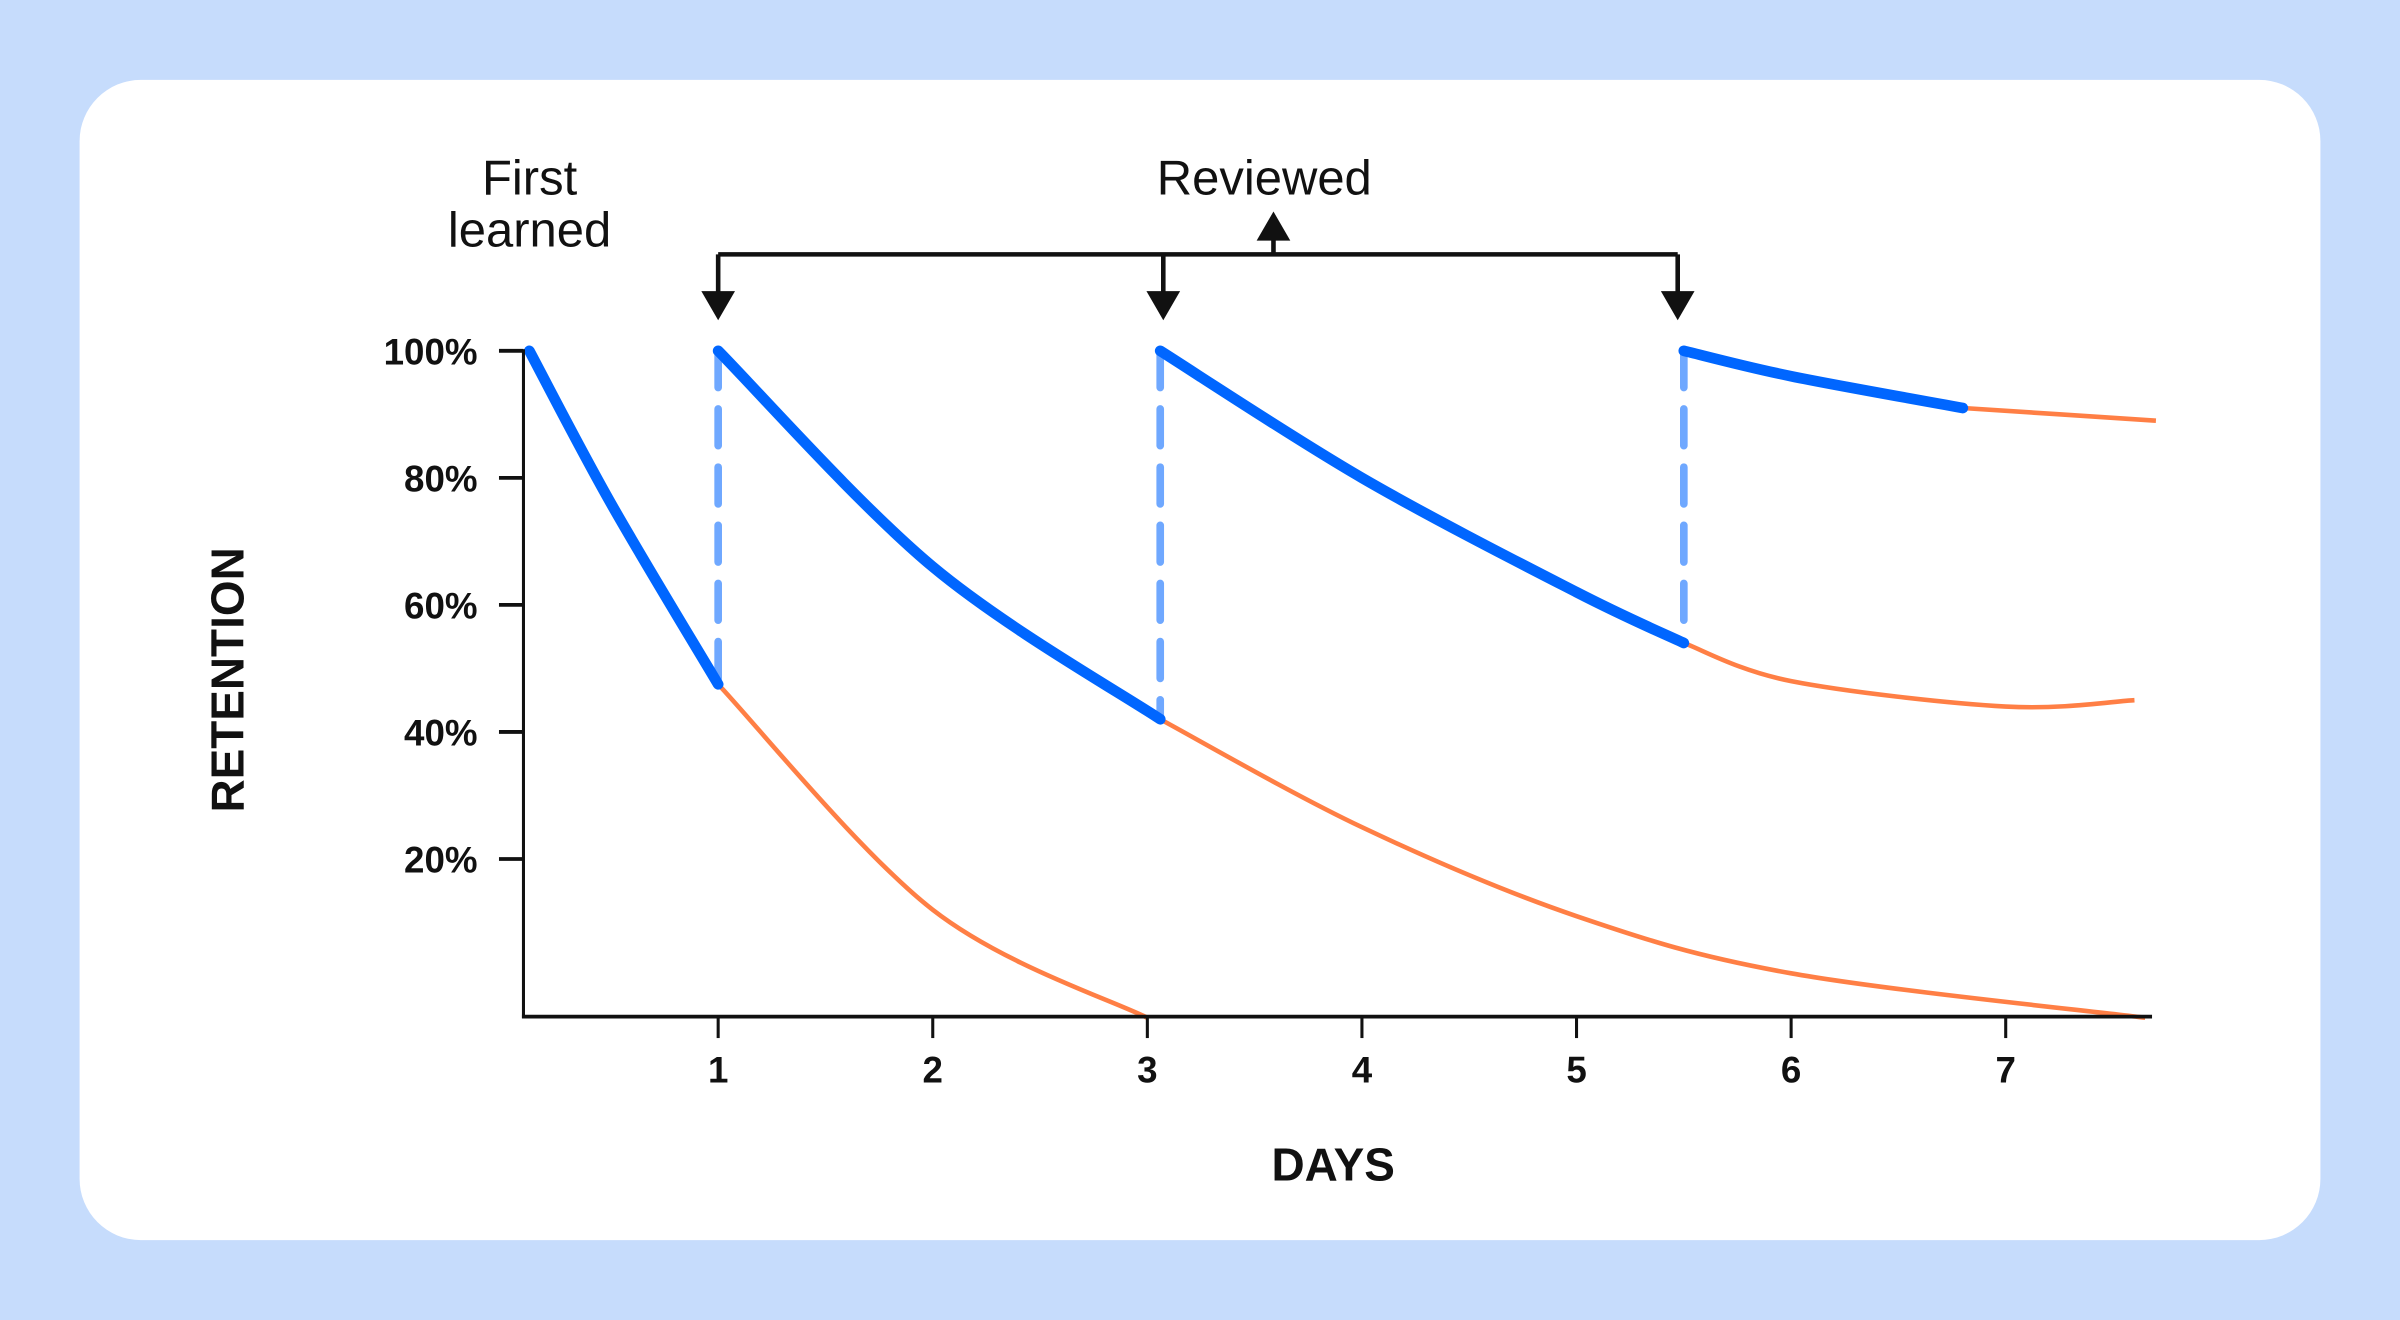 This screenshot has width=2400, height=1320. I want to click on reviewed-label: Reviewed, so click(1264, 179).